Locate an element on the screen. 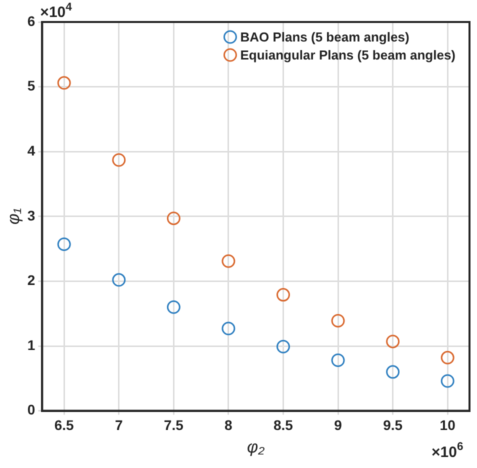 Image resolution: width=477 pixels, height=468 pixels. y-tick-label: 5 is located at coordinates (31, 86).